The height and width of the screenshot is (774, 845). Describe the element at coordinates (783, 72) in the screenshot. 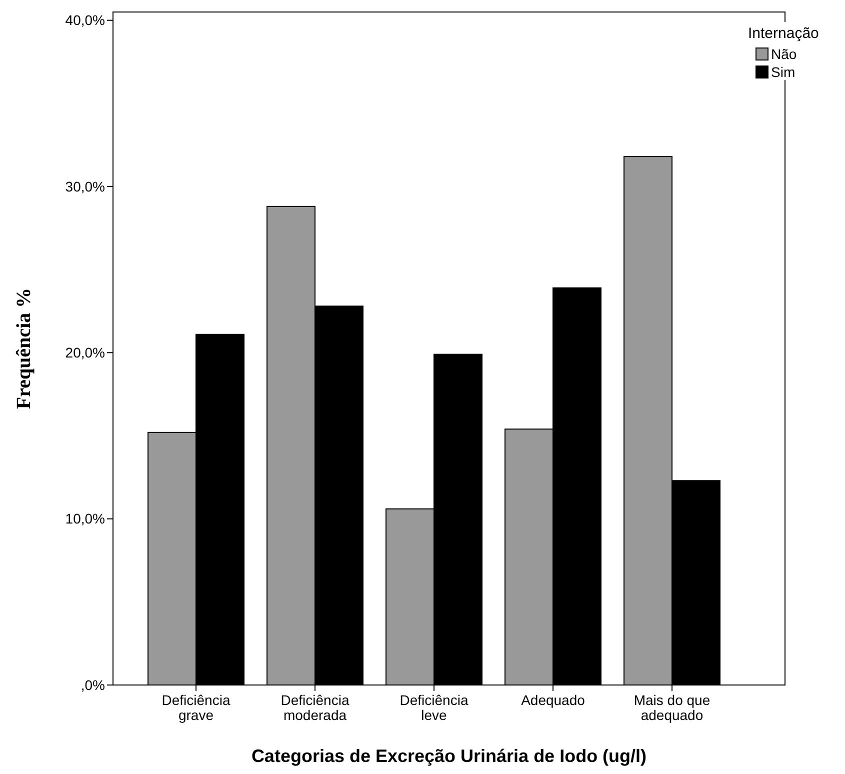

I see `legend-label: Sim` at that location.